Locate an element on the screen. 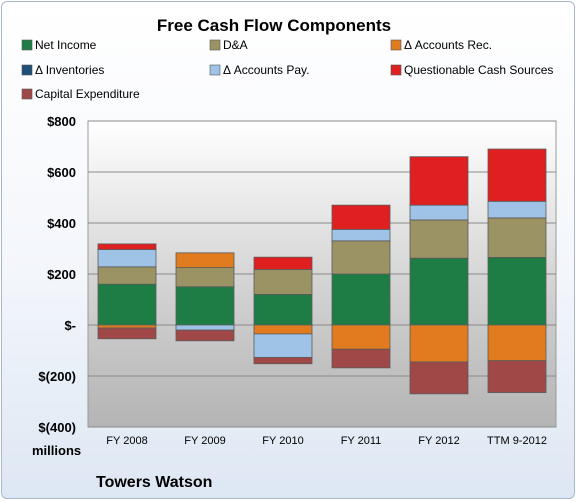 The width and height of the screenshot is (578, 502). unit-label: millions is located at coordinates (56, 450).